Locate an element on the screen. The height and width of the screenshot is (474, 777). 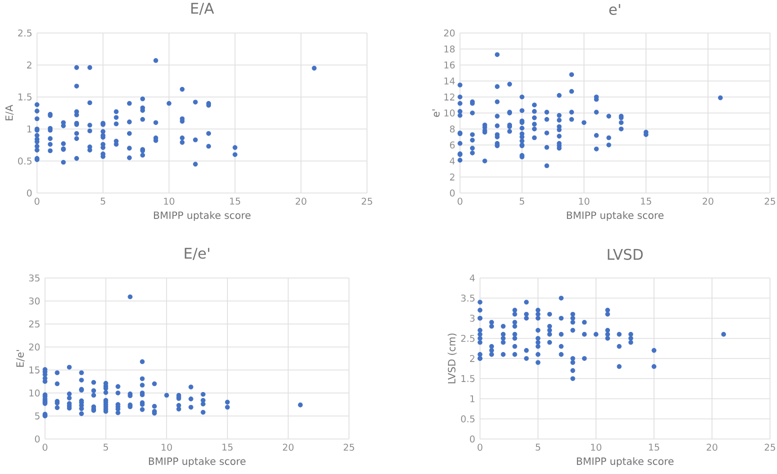
y-axis-title: E/A is located at coordinates (9, 112).